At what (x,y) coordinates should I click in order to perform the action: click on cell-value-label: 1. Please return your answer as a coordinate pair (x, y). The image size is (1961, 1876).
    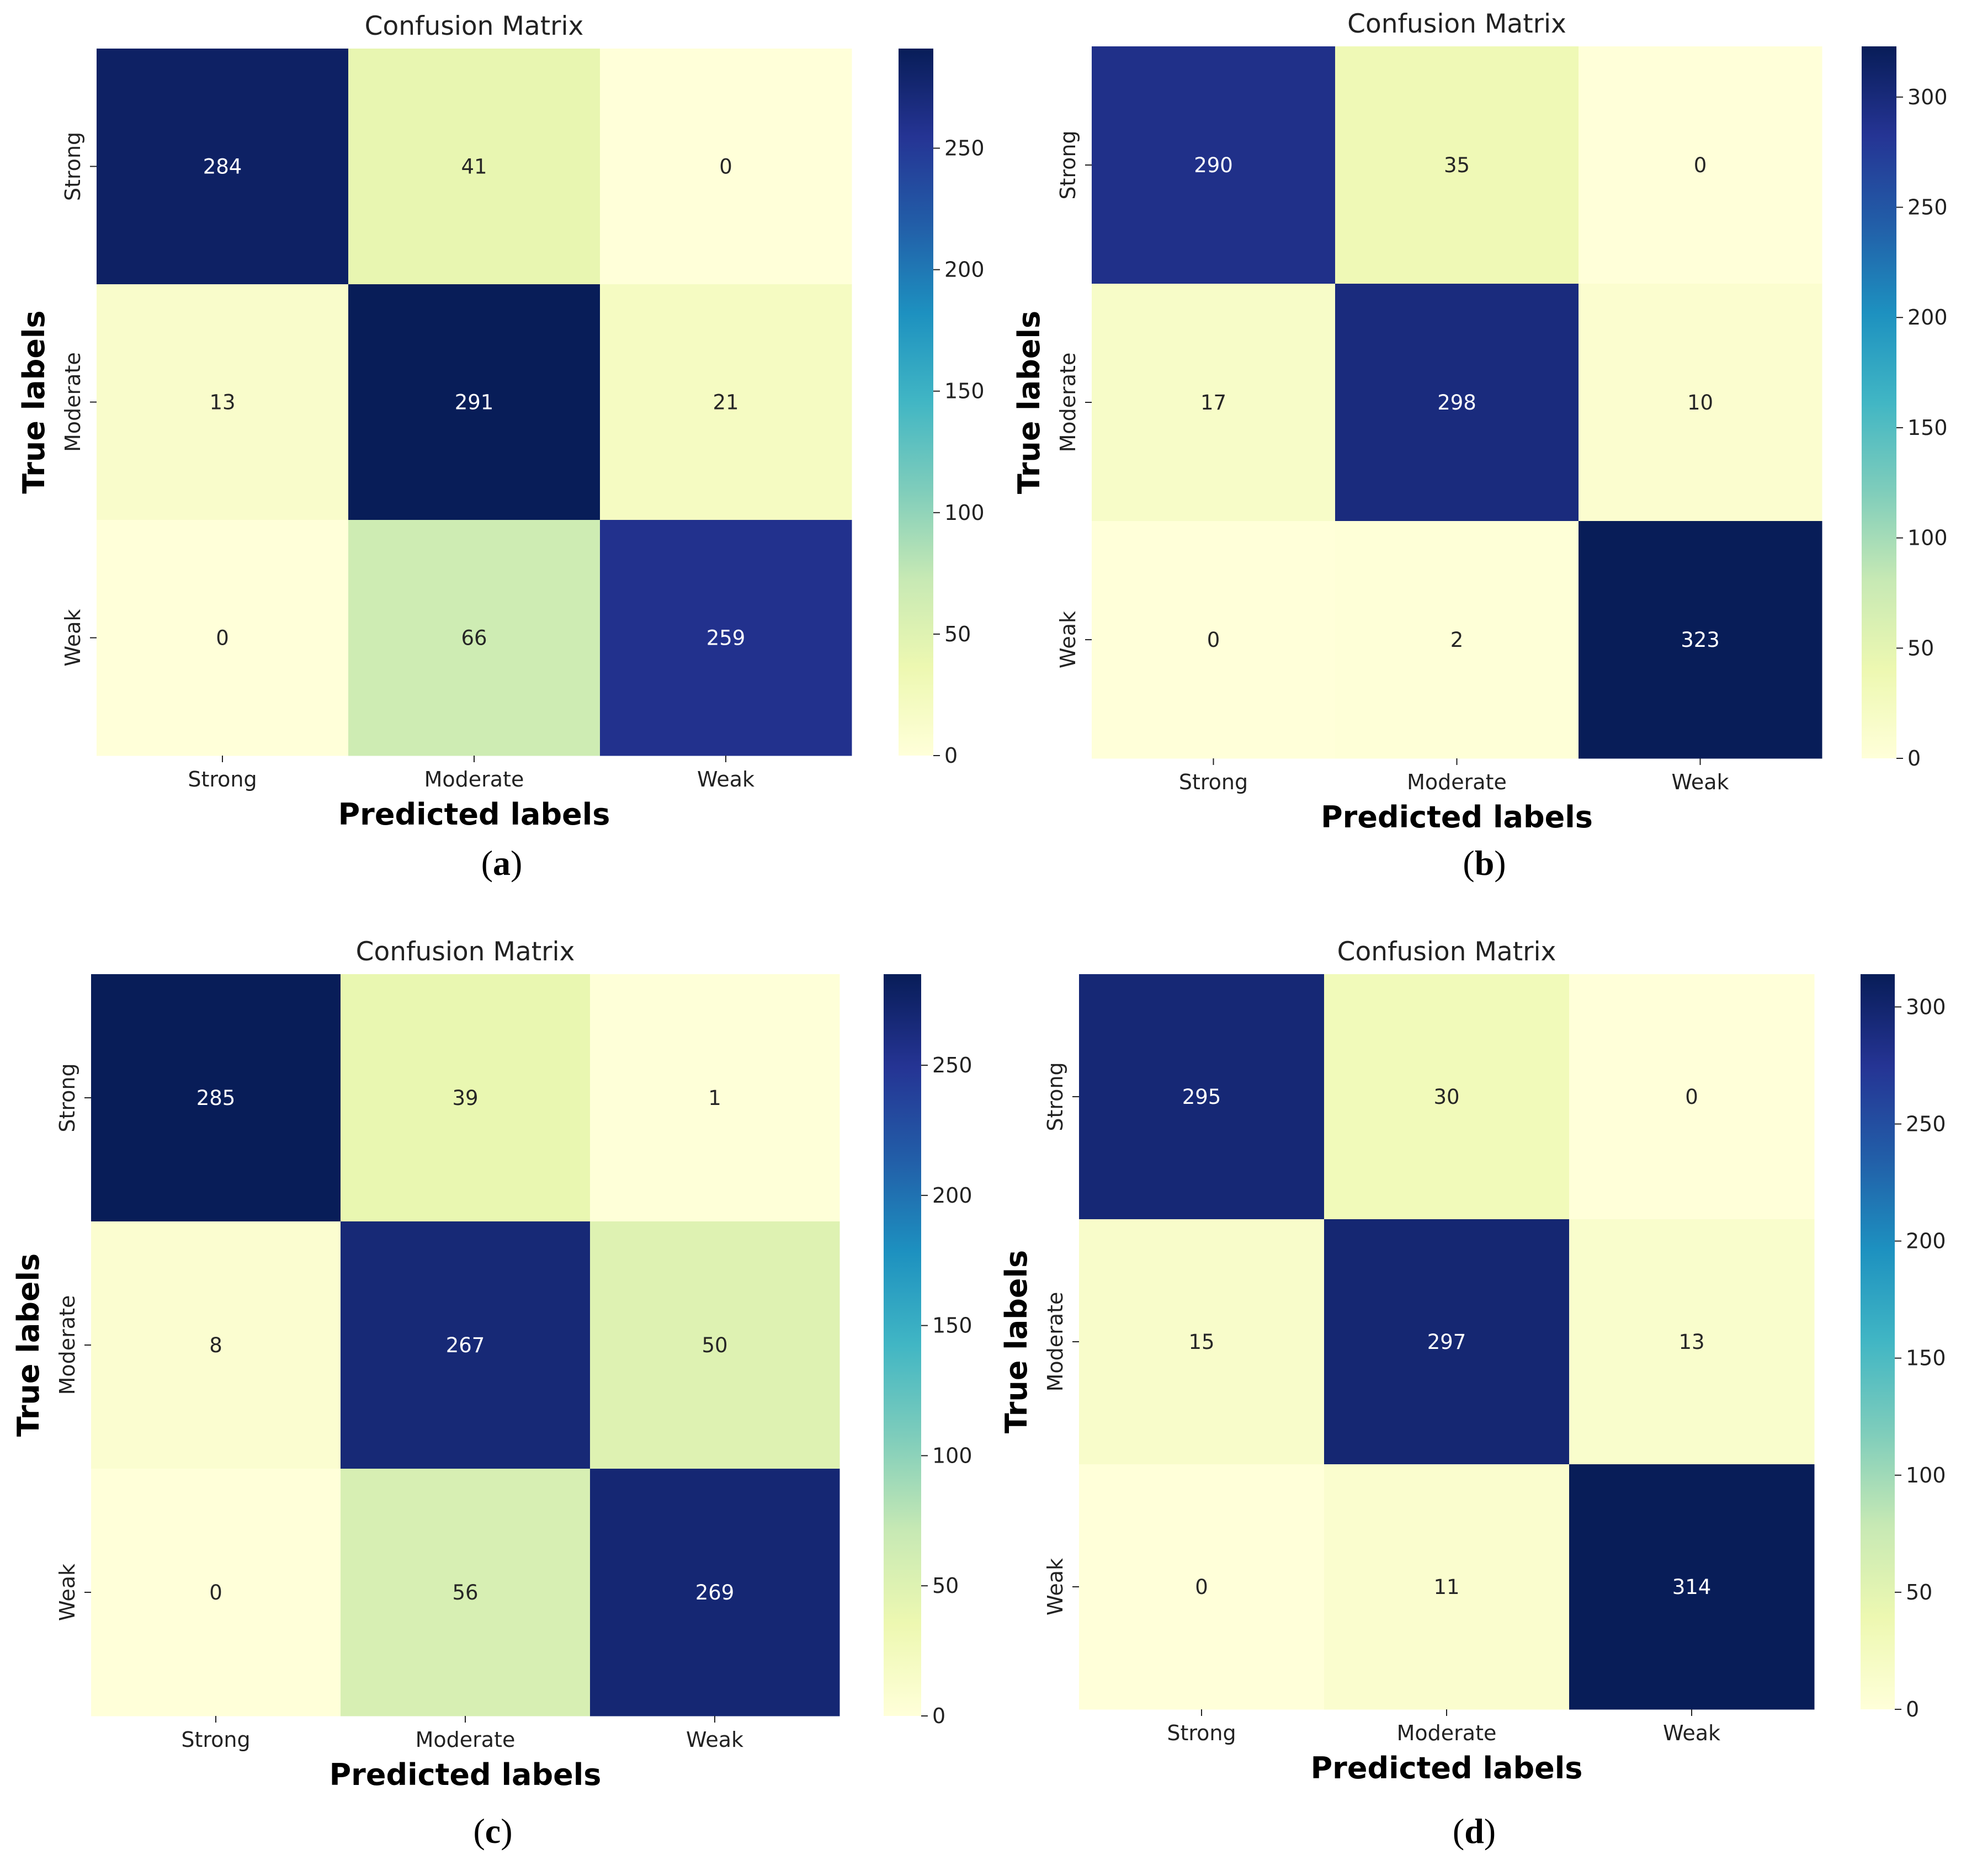
    Looking at the image, I should click on (714, 1098).